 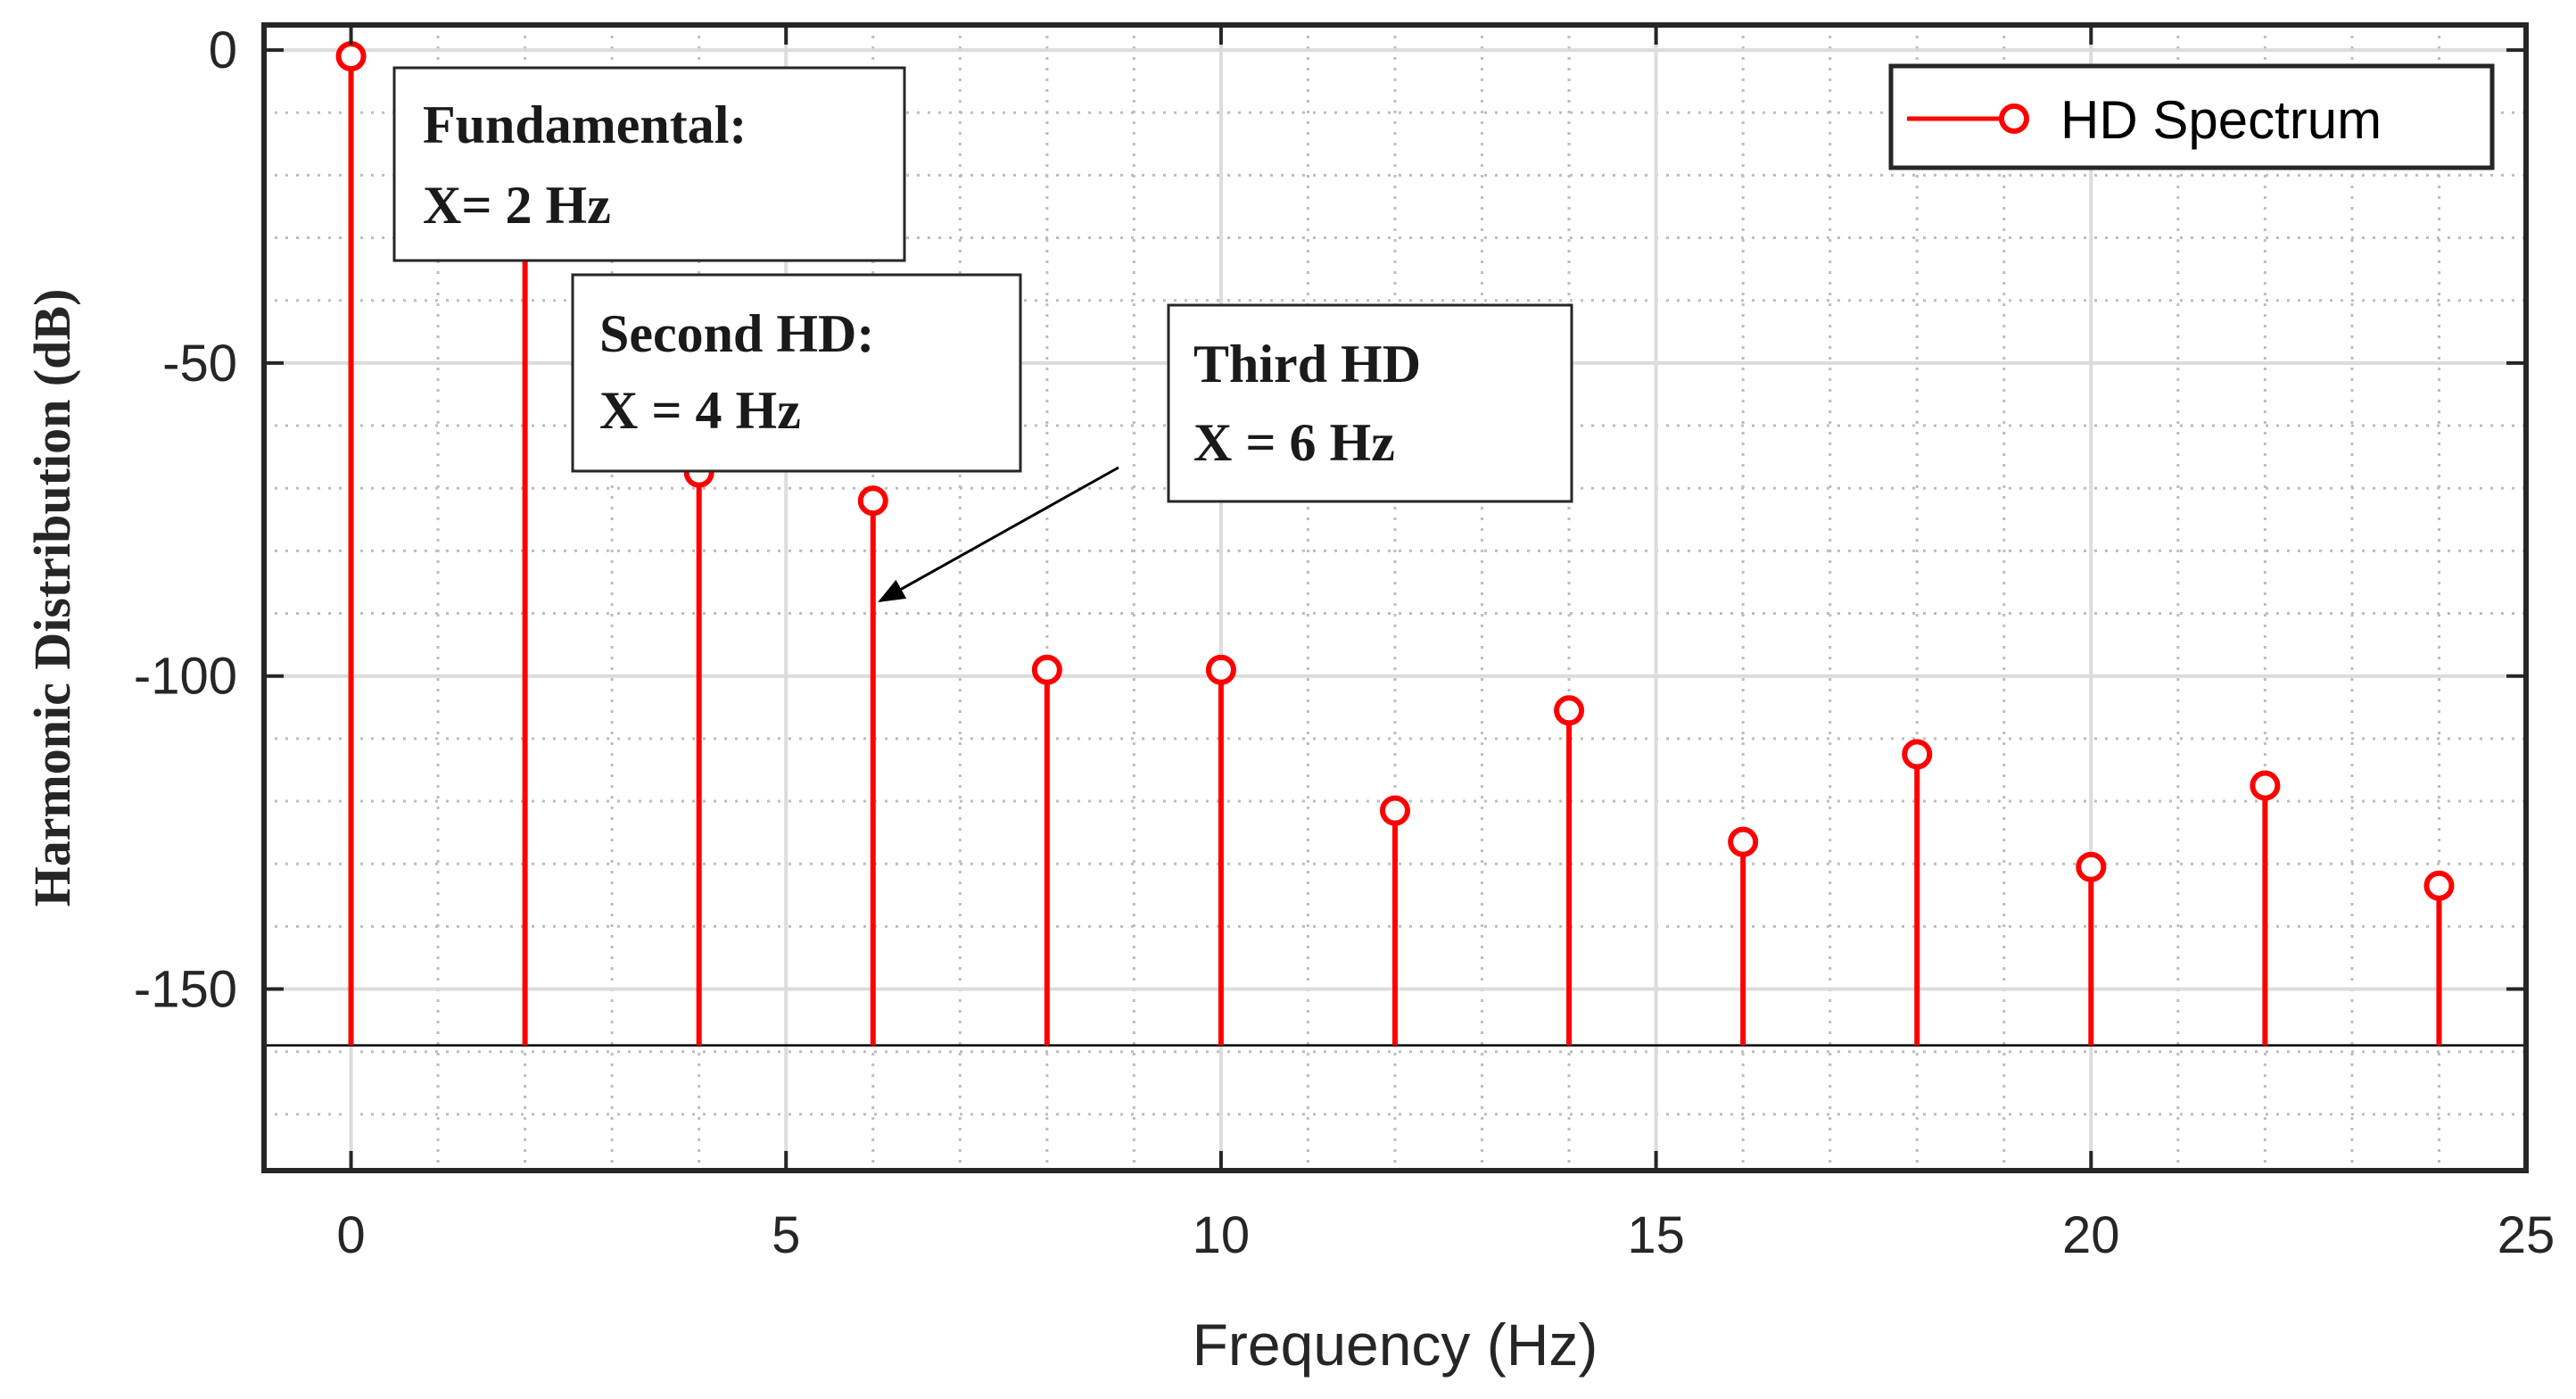 What do you see at coordinates (700, 410) in the screenshot?
I see `annotation-second-hd-line-2: X = 4 Hz` at bounding box center [700, 410].